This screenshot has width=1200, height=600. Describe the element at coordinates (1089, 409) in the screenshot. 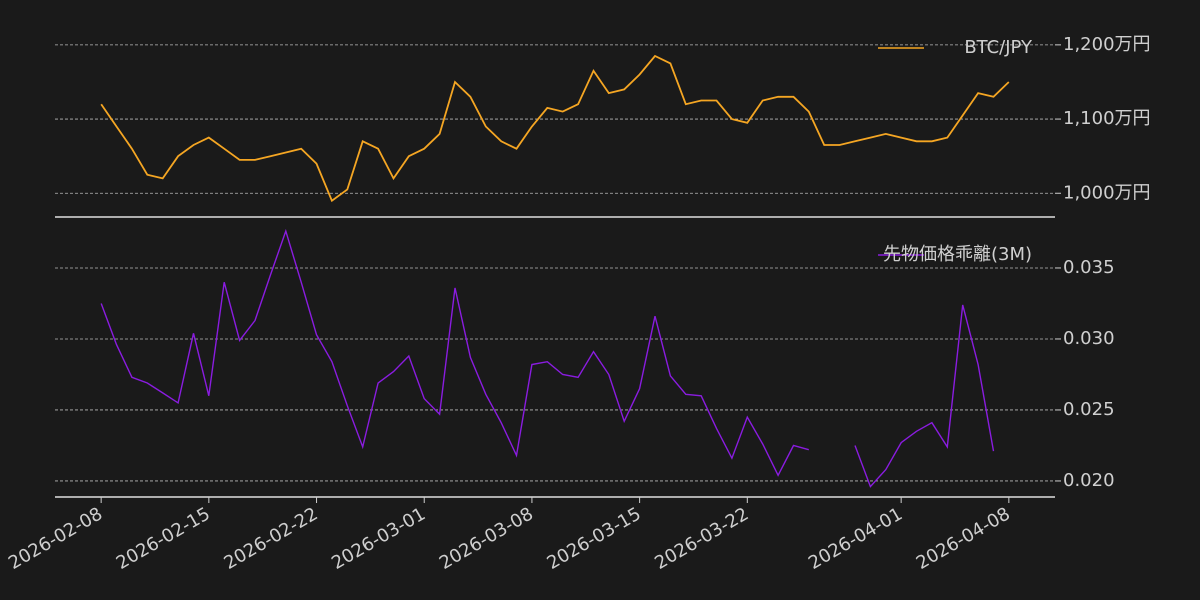

I see `y-tick-label: 0.025` at that location.